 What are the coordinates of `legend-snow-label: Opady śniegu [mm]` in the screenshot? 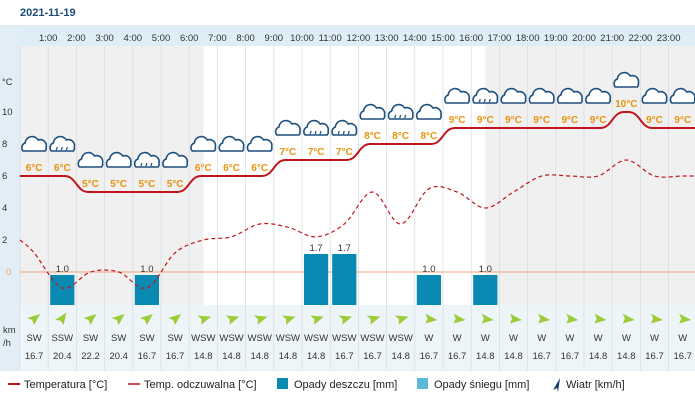 It's located at (481, 385).